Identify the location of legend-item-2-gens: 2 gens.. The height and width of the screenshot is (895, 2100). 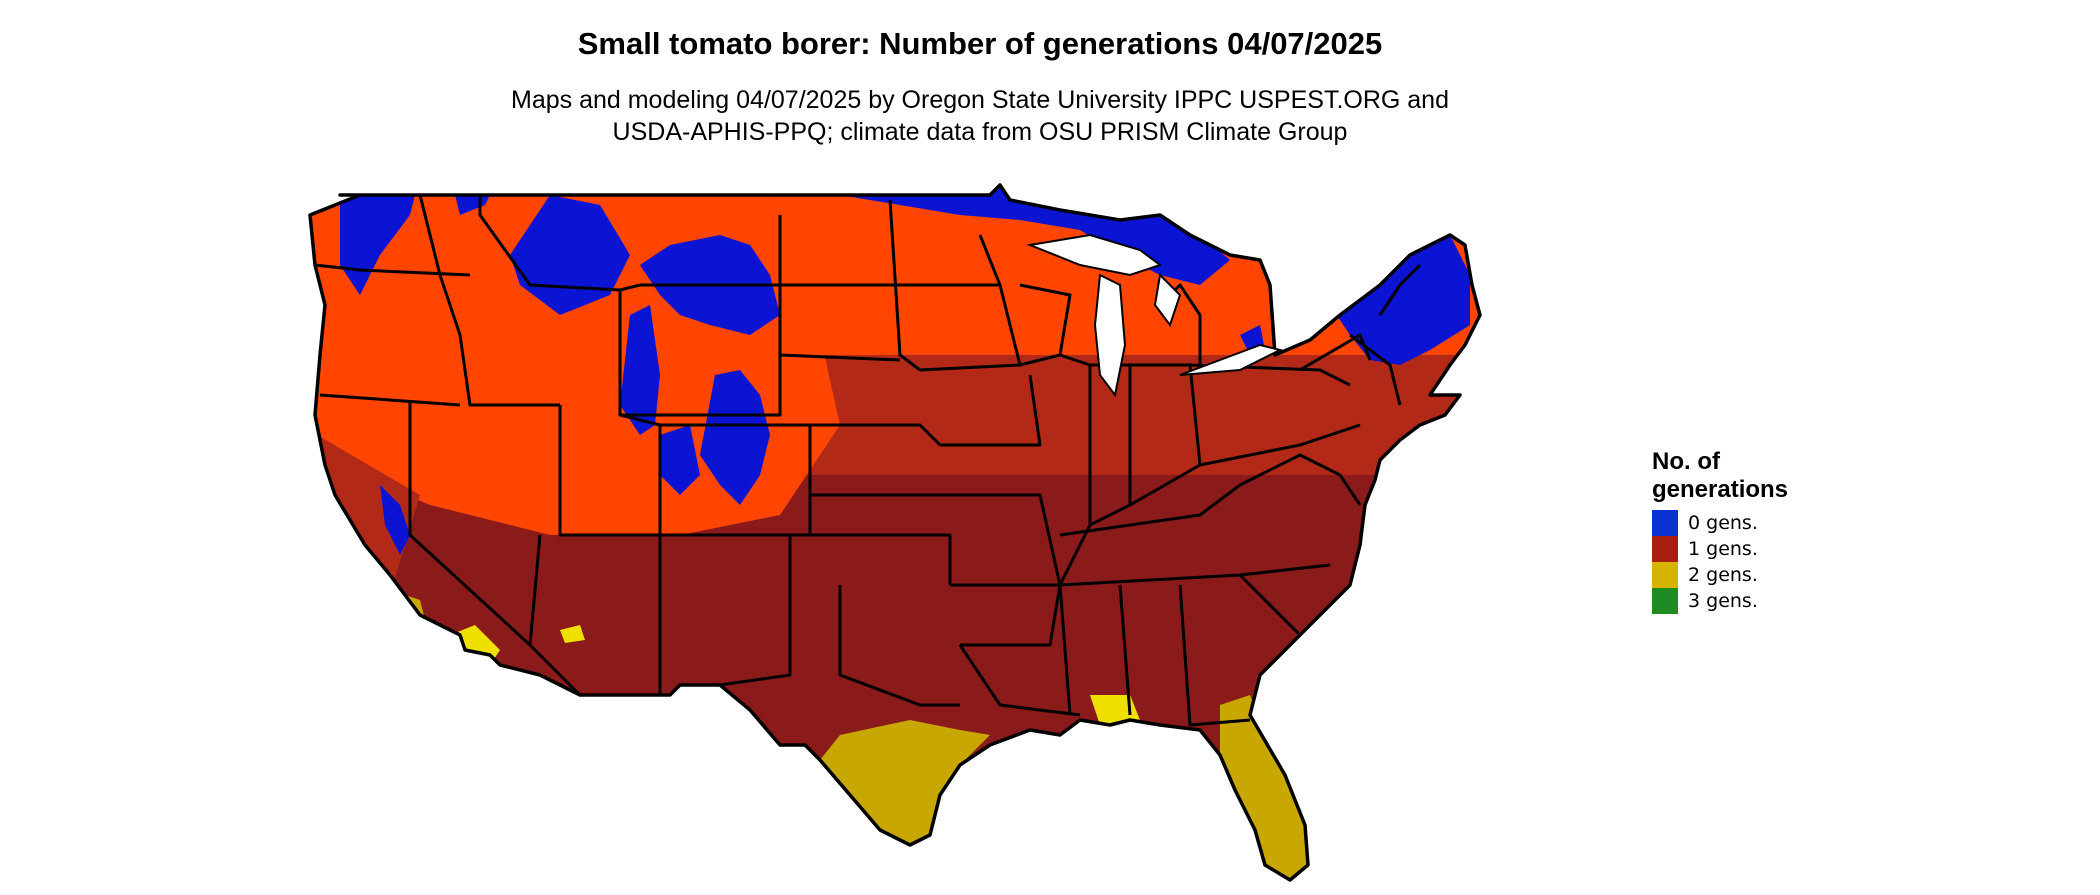
(1720, 575).